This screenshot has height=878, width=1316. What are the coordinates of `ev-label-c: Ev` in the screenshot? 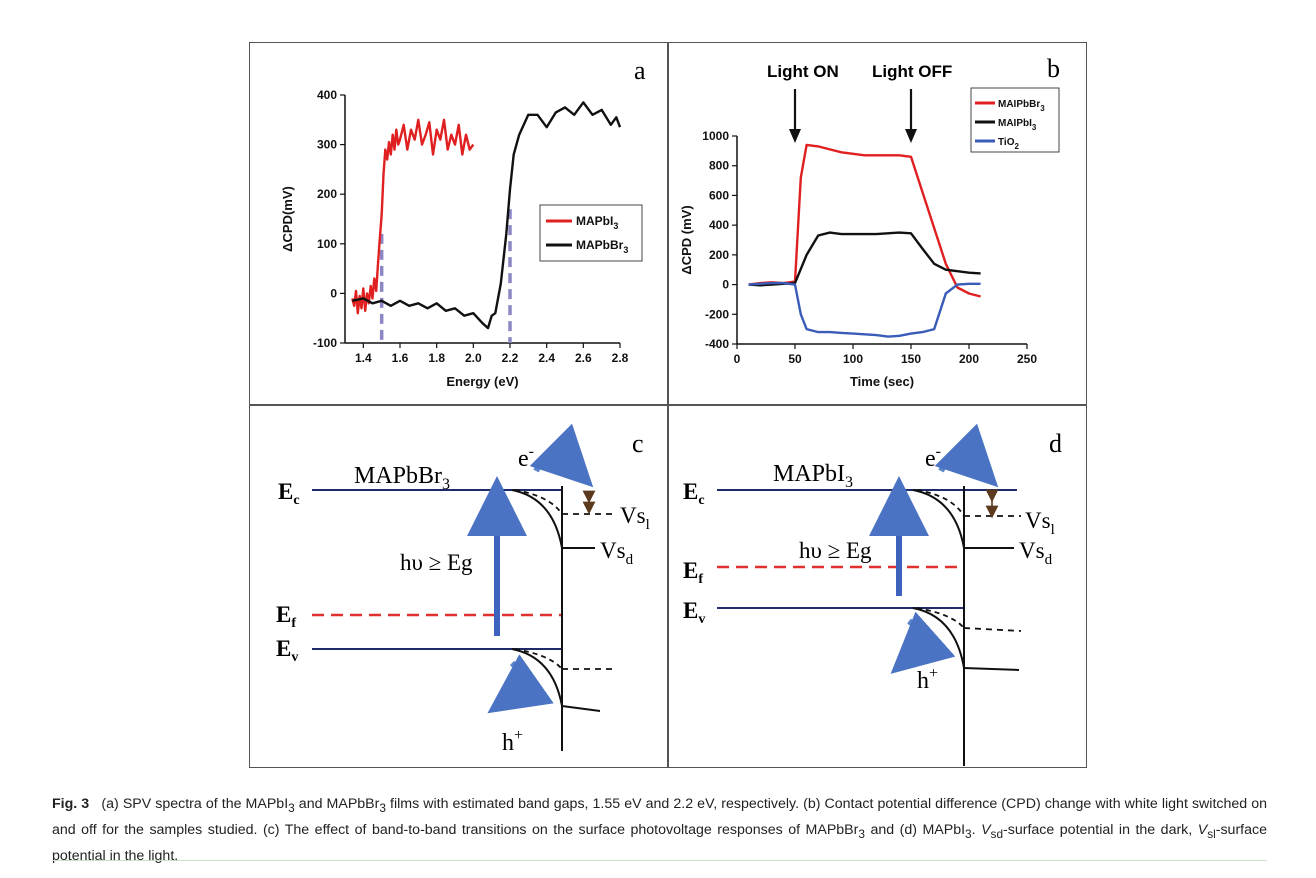 It's located at (287, 650).